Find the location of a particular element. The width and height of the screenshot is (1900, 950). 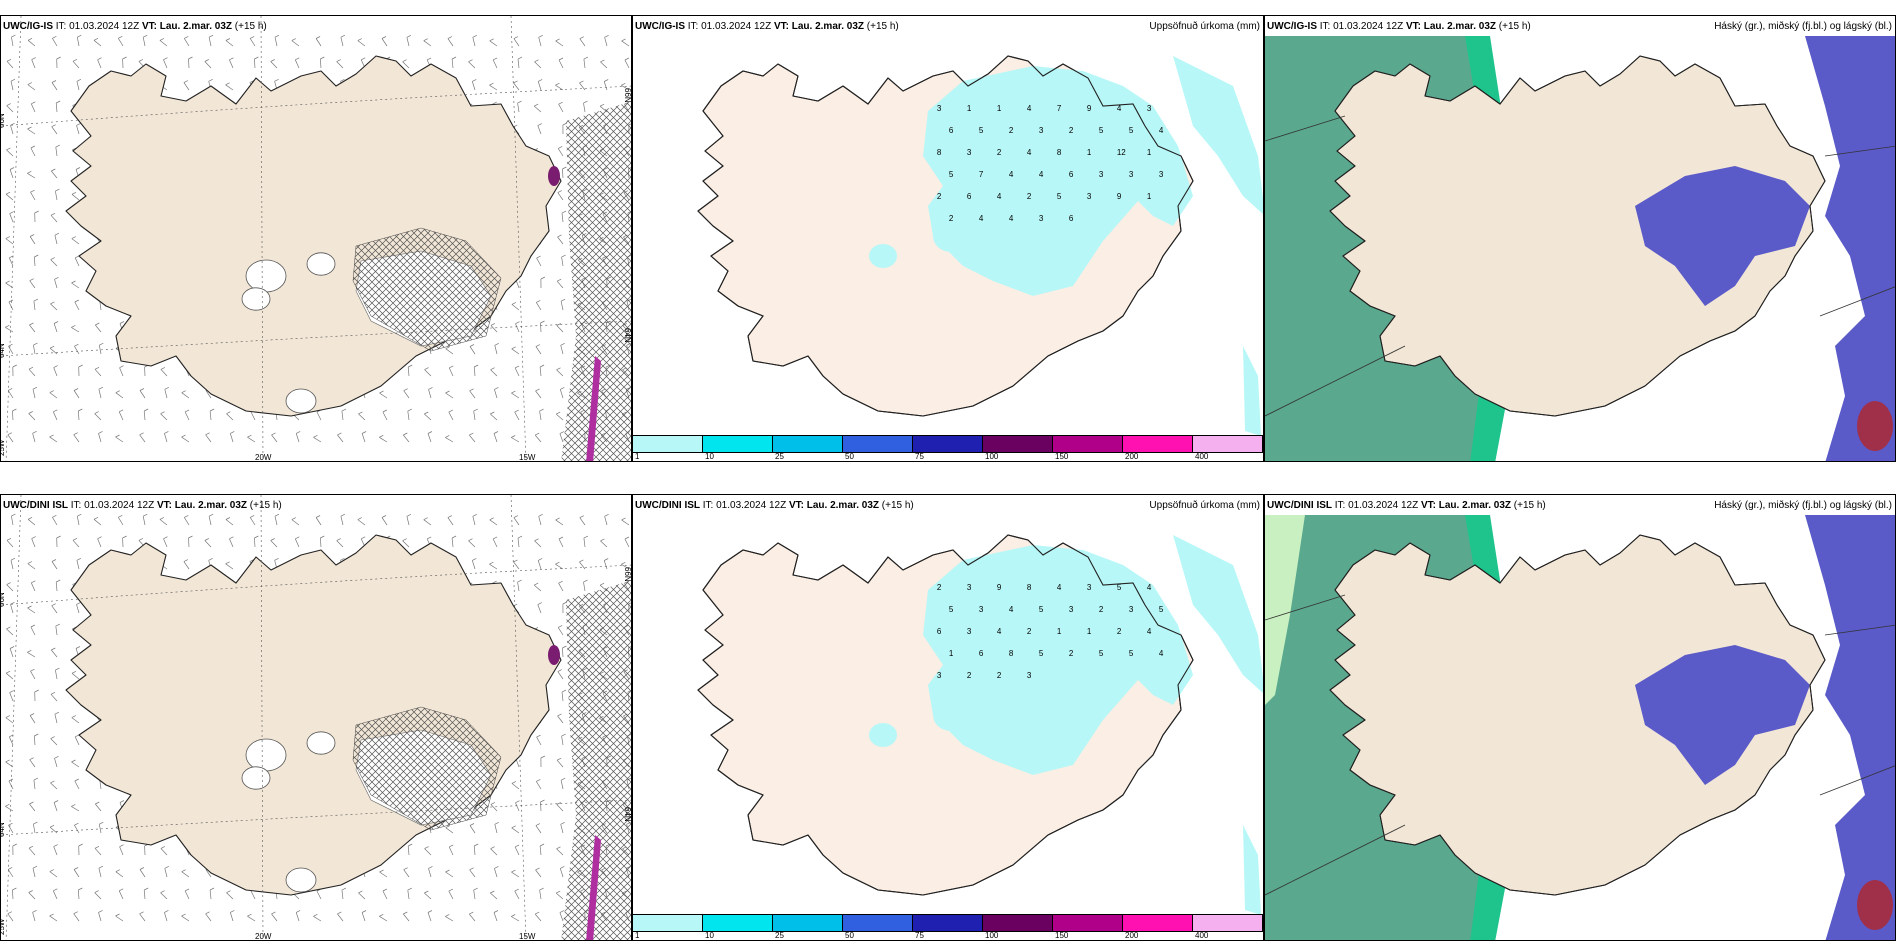

colorbar-label: 100 is located at coordinates (992, 456).